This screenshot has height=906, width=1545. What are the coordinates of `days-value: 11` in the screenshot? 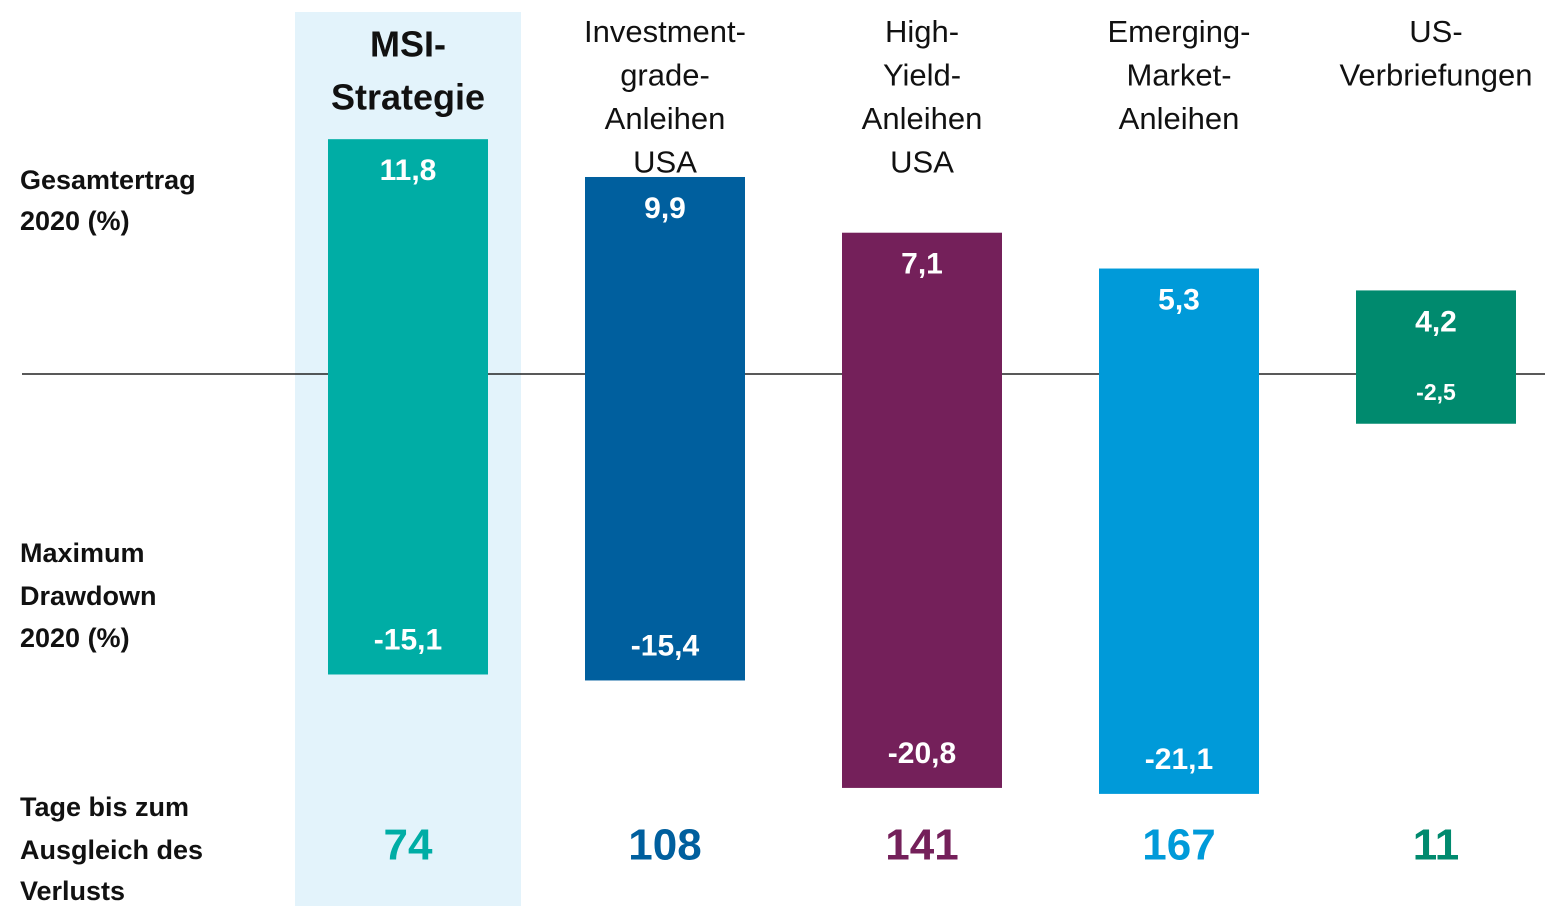 It's located at (1436, 845).